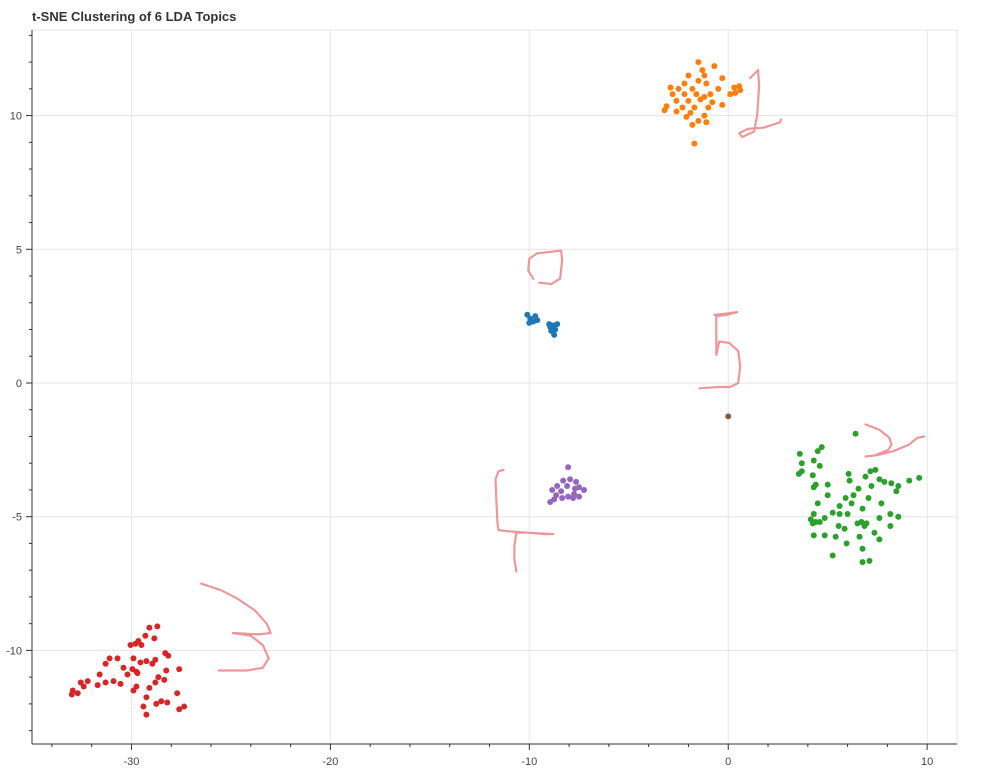 This screenshot has width=990, height=775. I want to click on chart-title: t-SNE Clustering of 6 LDA Topics, so click(134, 16).